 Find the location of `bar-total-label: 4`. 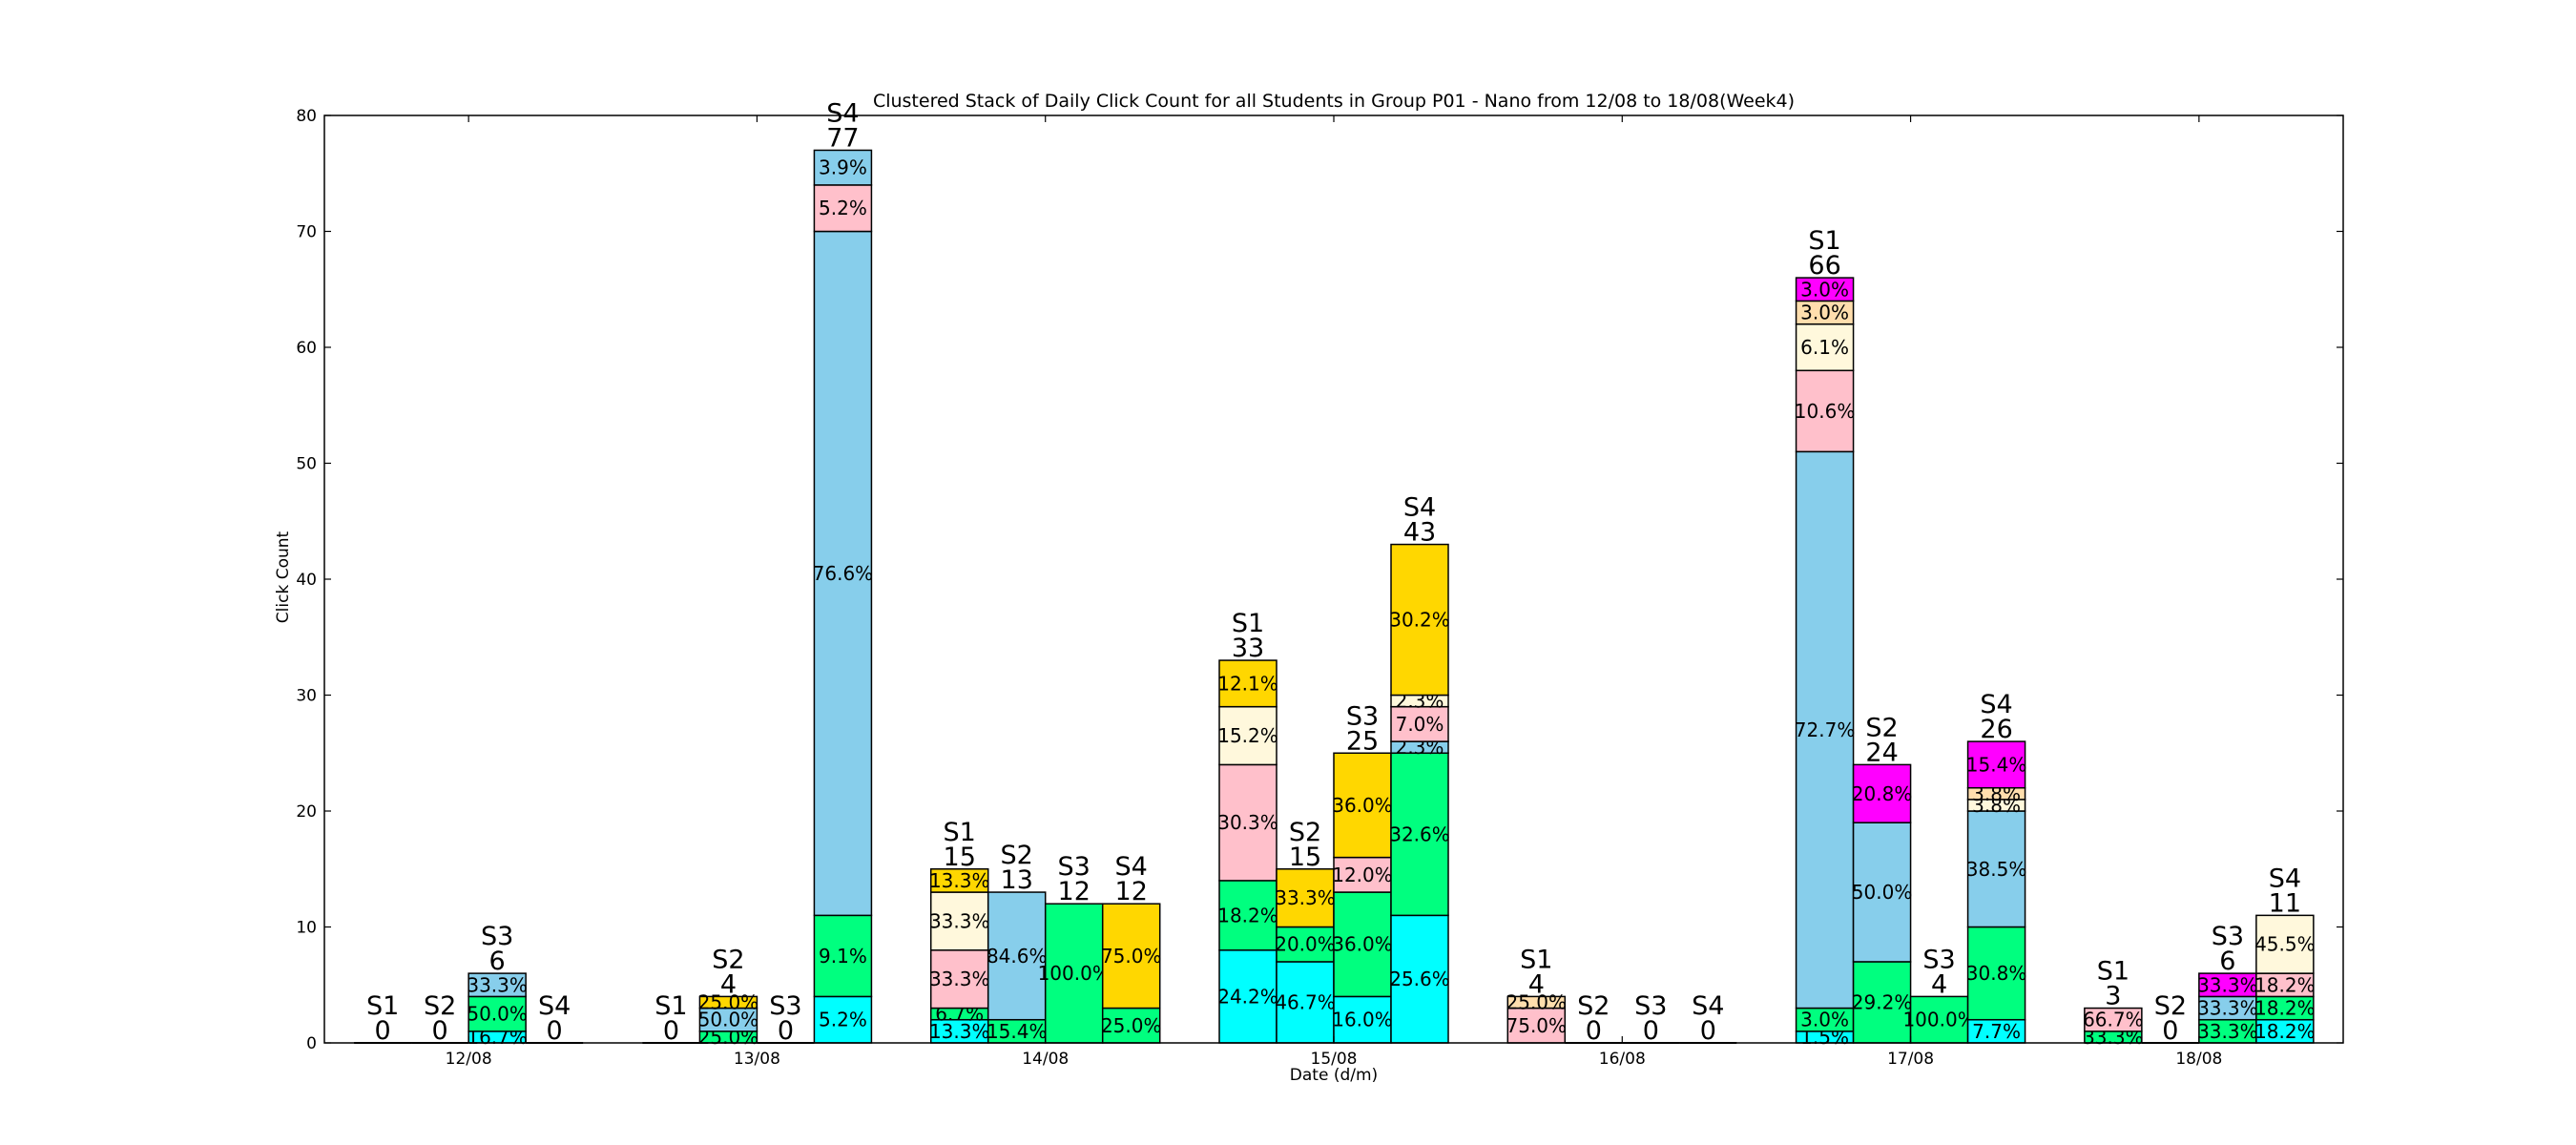

bar-total-label: 4 is located at coordinates (728, 984).